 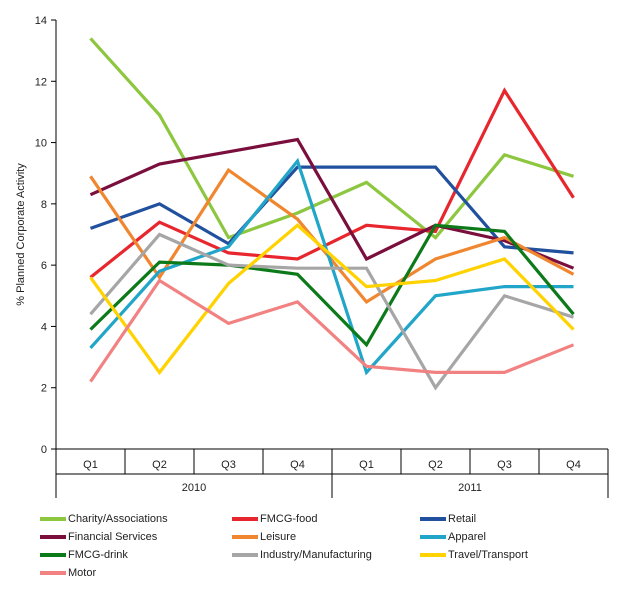 I want to click on legend-item: Retail, so click(x=448, y=519).